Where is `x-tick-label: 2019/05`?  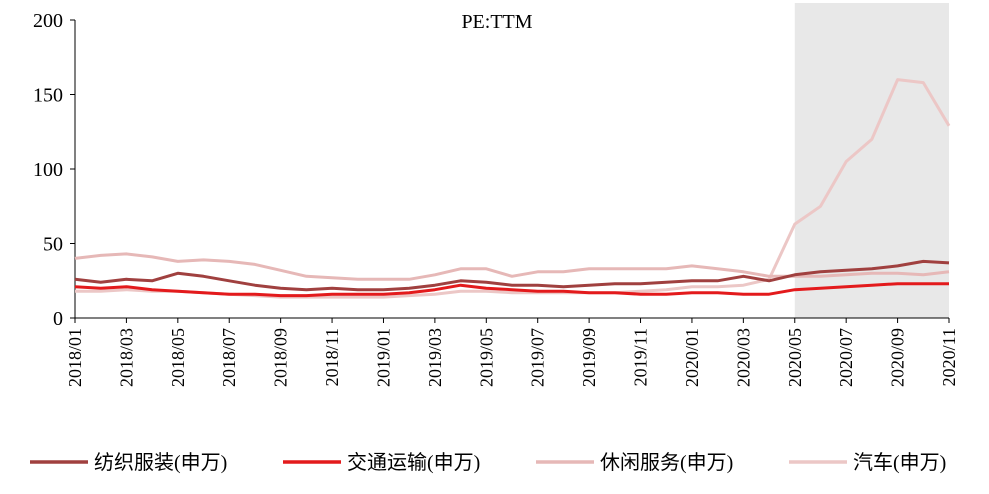
x-tick-label: 2019/05 is located at coordinates (486, 357).